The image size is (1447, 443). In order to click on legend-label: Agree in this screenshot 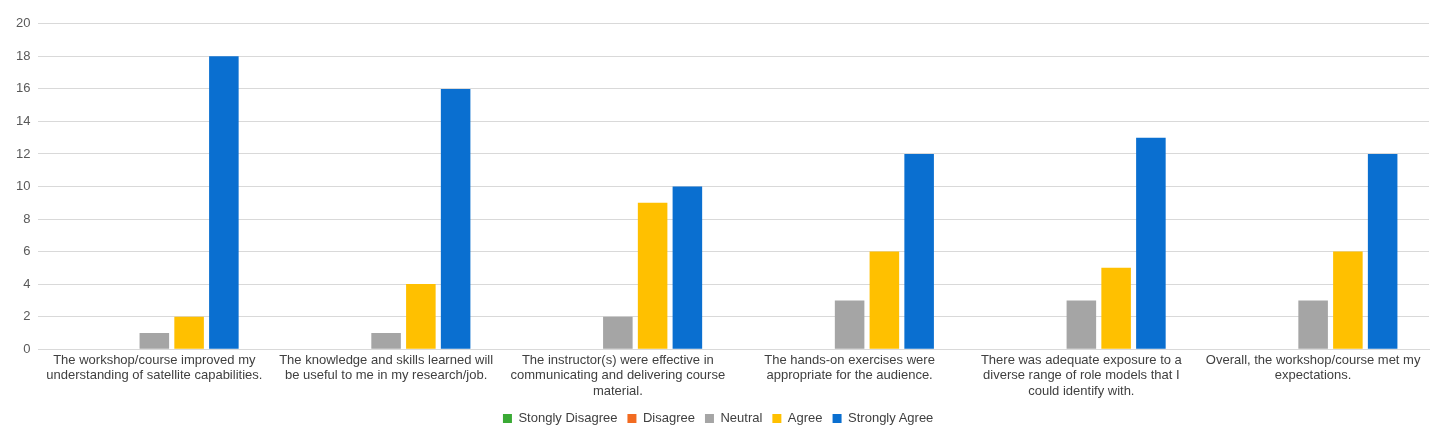, I will do `click(805, 418)`.